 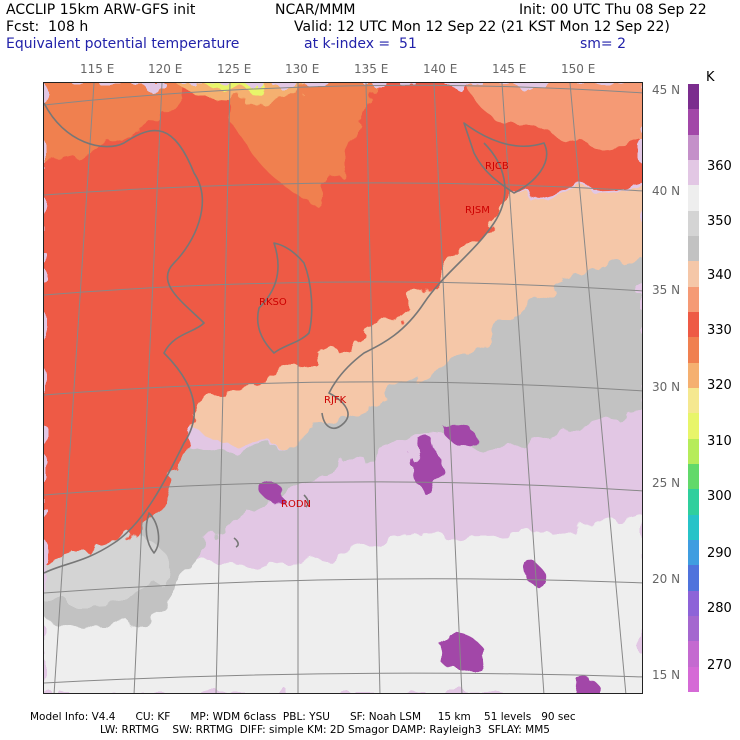 What do you see at coordinates (666, 290) in the screenshot?
I see `lat-label-35: 35 N` at bounding box center [666, 290].